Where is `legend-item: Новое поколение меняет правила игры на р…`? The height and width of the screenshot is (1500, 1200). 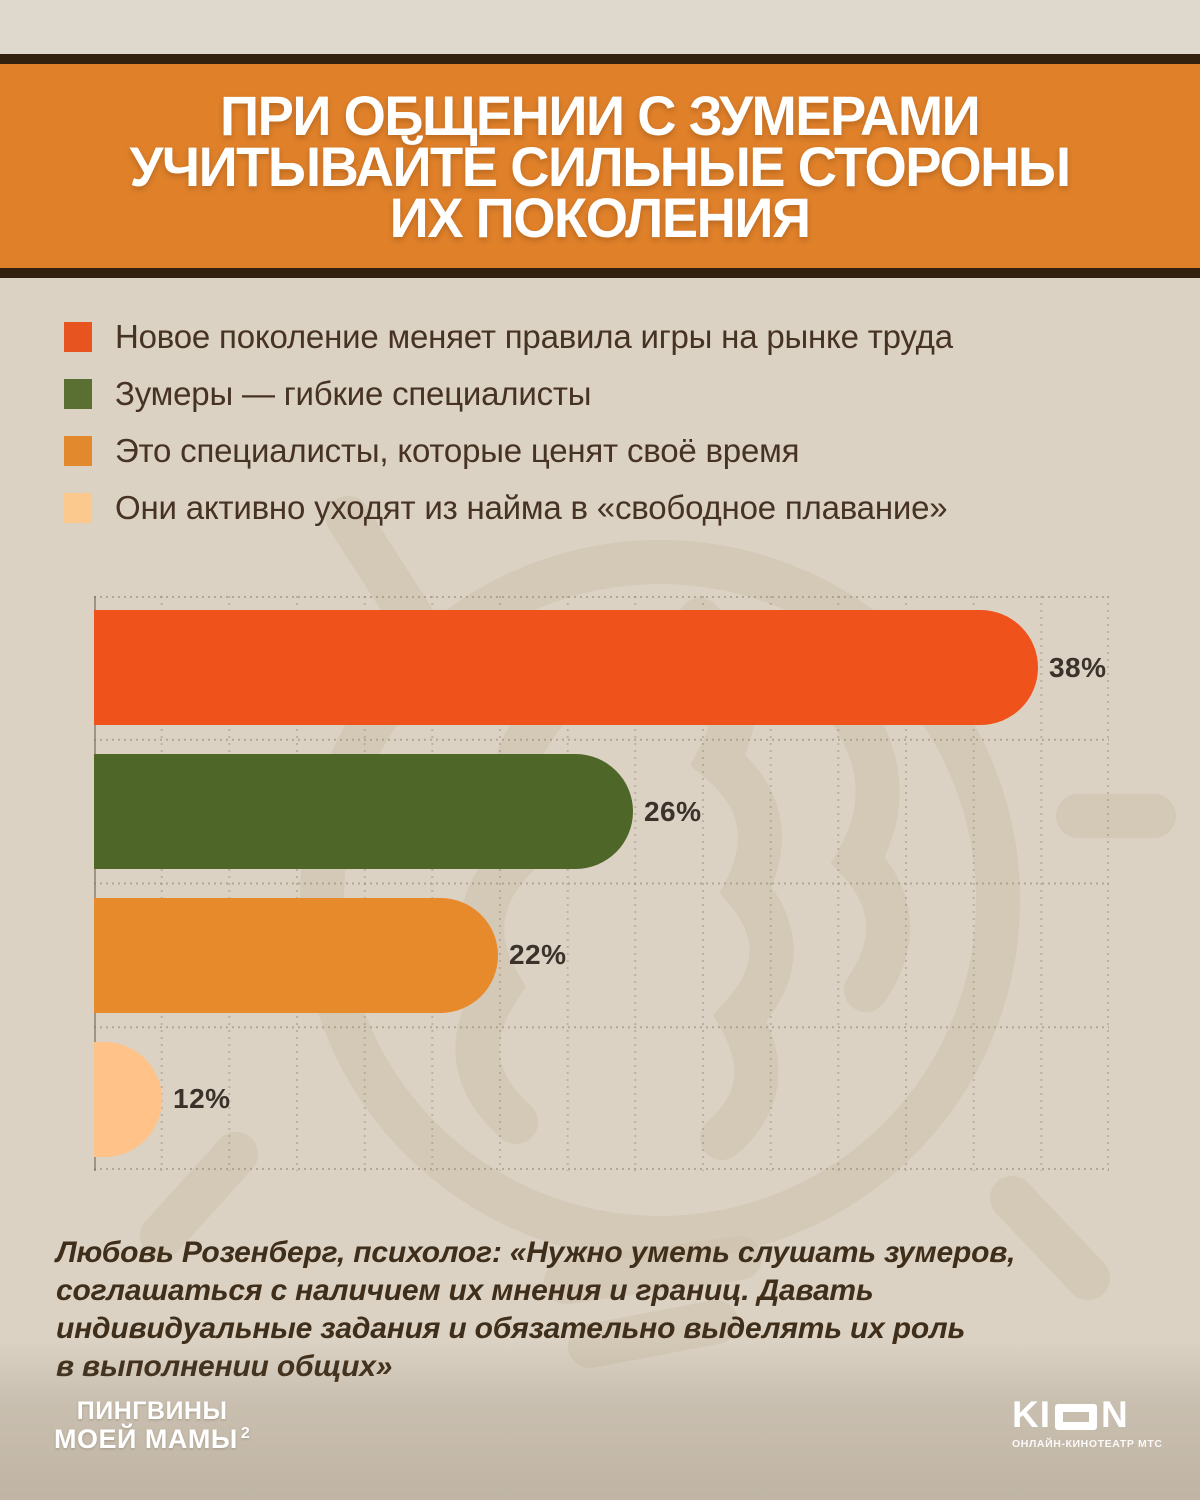 legend-item: Новое поколение меняет правила игры на р… is located at coordinates (508, 336).